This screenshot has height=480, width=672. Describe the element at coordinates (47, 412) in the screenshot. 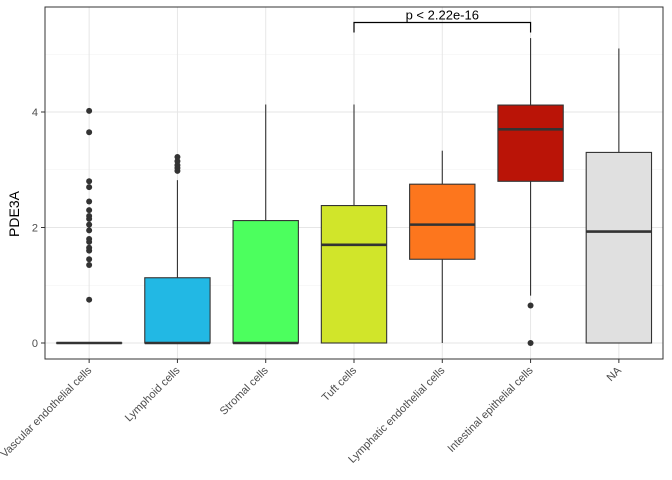

I see `x-tick-label: Vascular endothelial cells` at that location.